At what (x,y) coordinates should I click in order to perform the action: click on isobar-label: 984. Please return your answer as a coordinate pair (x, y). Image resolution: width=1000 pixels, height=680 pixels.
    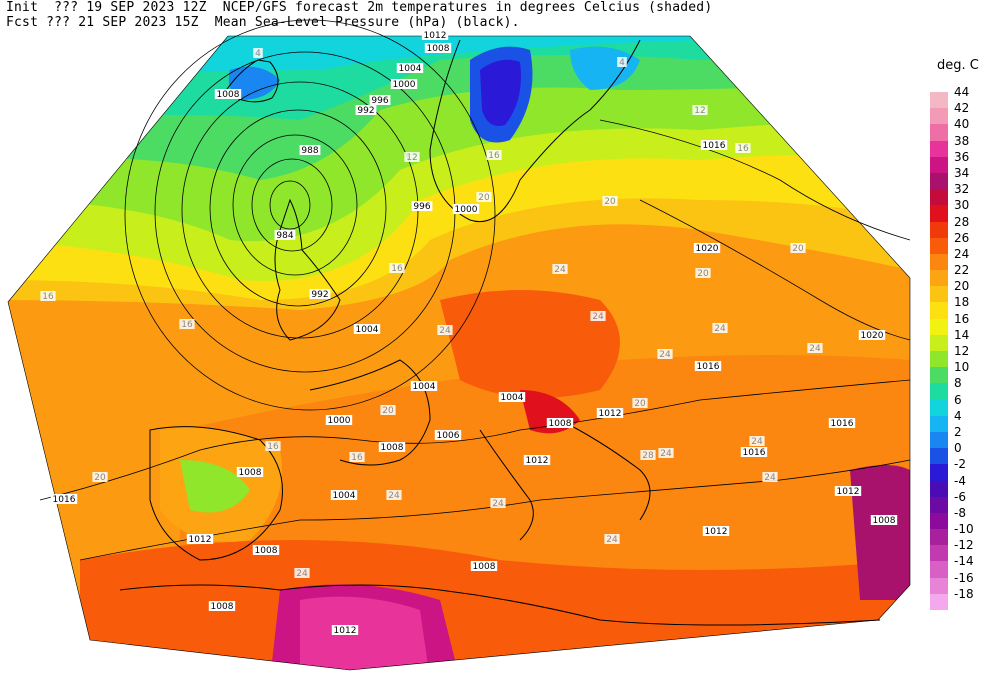
    Looking at the image, I should click on (285, 235).